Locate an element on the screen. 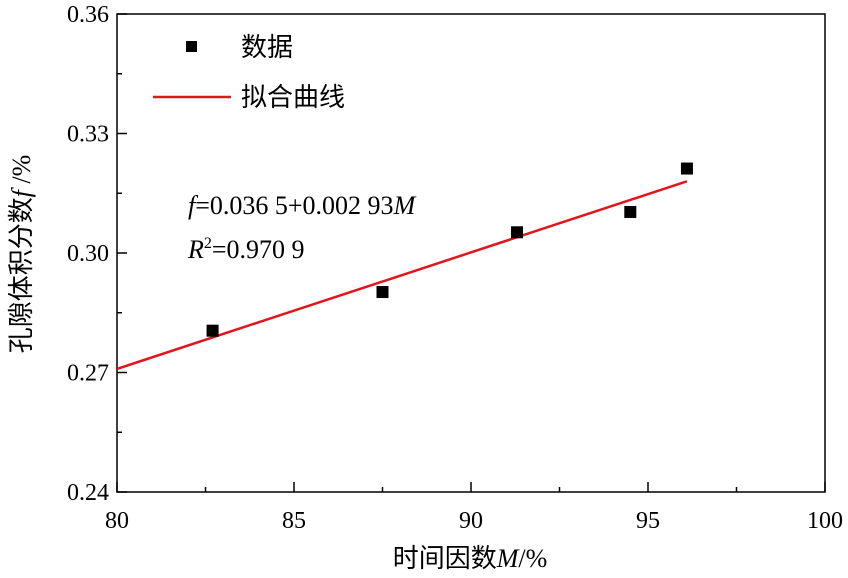 The image size is (848, 578). x-tick-label: 95 is located at coordinates (648, 521).